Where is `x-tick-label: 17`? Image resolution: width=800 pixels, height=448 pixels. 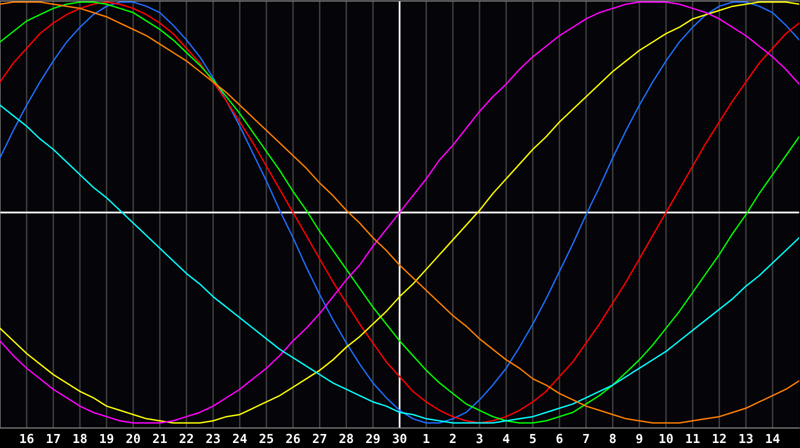
x-tick-label: 17 is located at coordinates (53, 439).